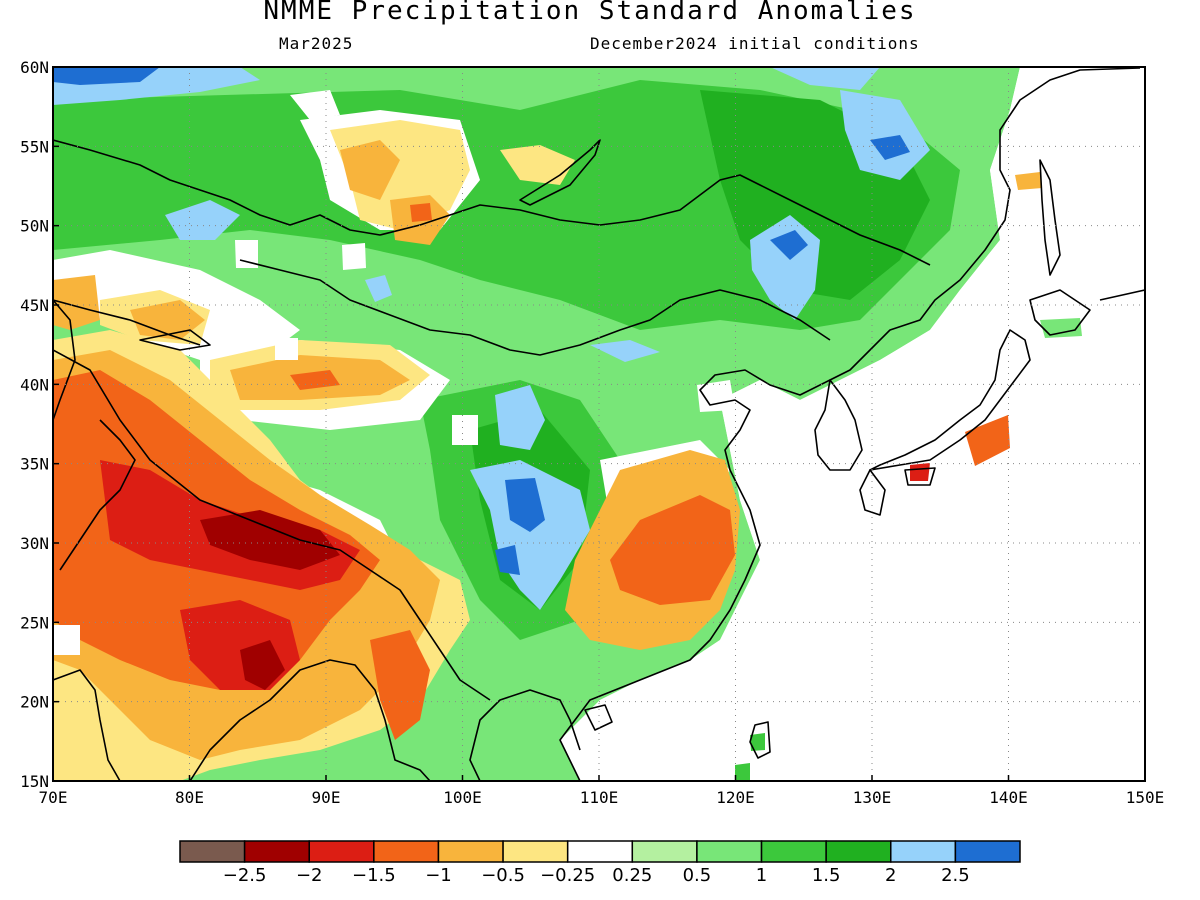  Describe the element at coordinates (950, 400) in the screenshot. I see `coastline-japan-honshu` at that location.